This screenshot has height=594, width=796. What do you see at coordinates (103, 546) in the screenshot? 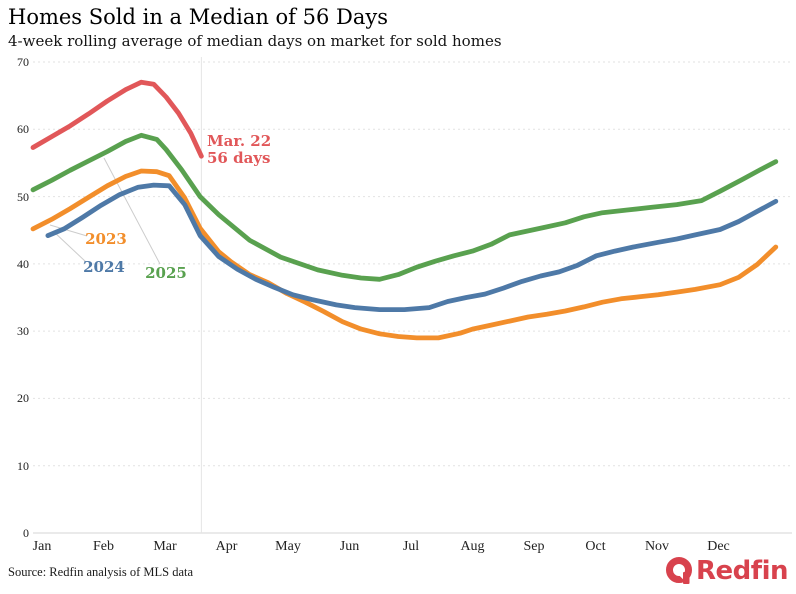
I see `x-tick-label-feb: Feb` at bounding box center [103, 546].